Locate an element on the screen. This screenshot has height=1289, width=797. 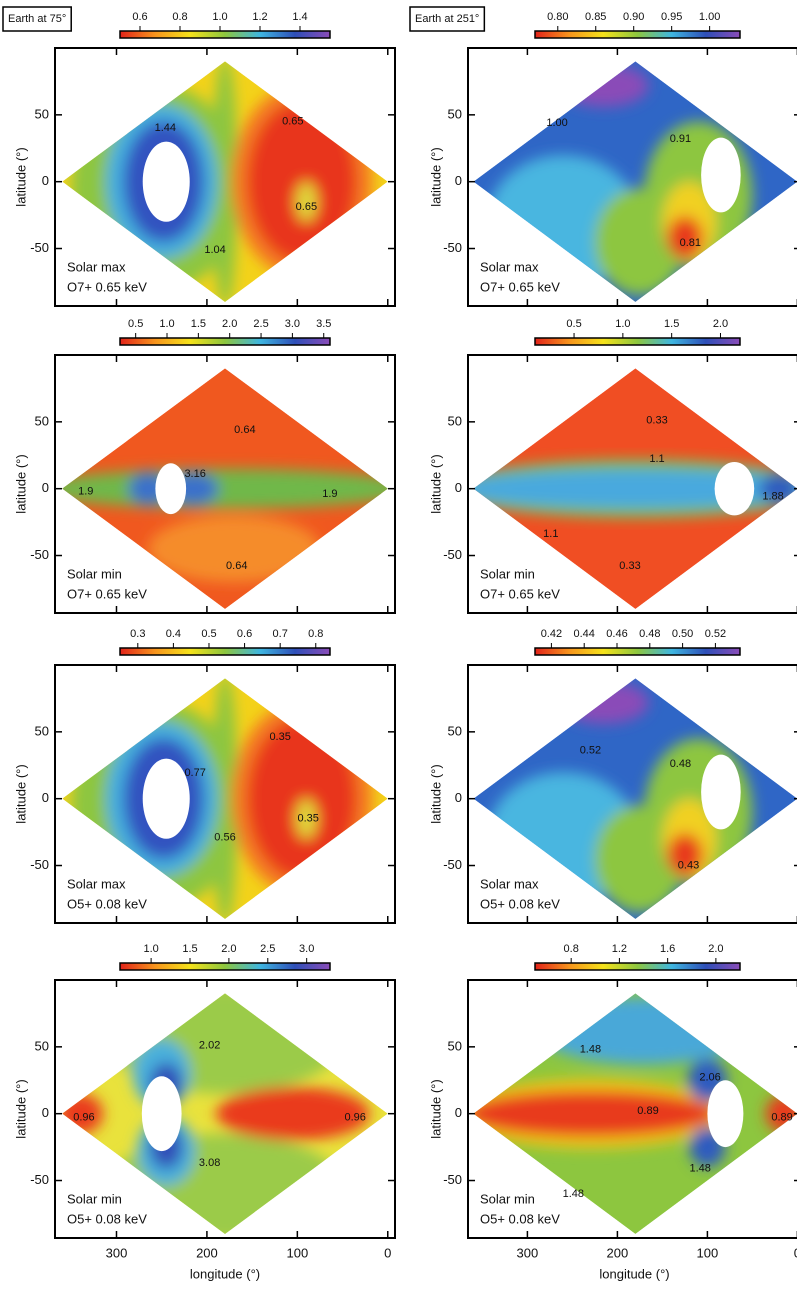
contour-label: 2.02 is located at coordinates (209, 1045).